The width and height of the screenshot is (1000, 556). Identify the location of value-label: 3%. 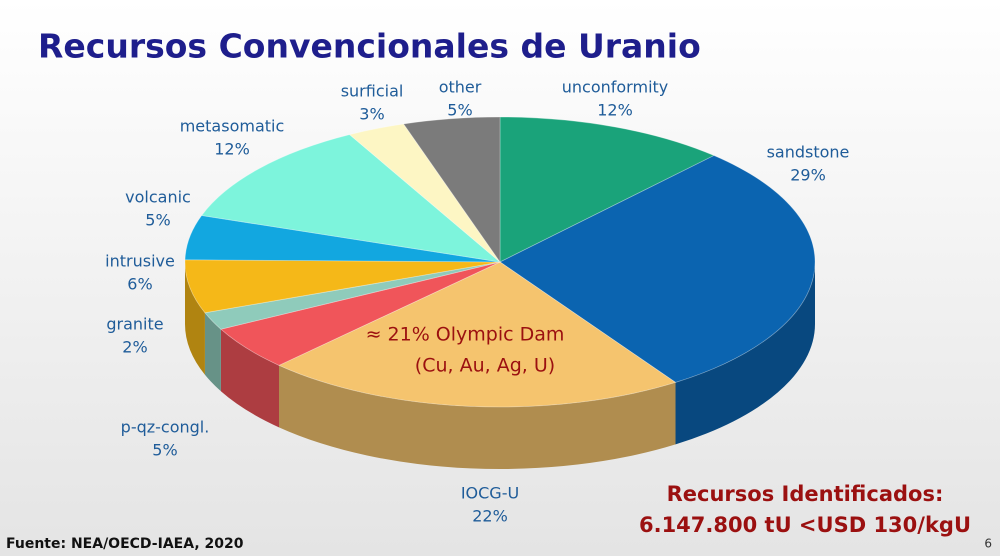
(371, 114).